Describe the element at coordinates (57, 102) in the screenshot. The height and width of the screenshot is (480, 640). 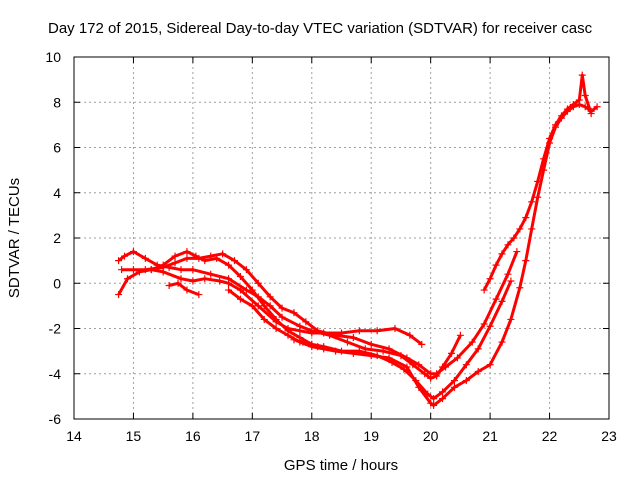
I see `y-tick-label: 8` at that location.